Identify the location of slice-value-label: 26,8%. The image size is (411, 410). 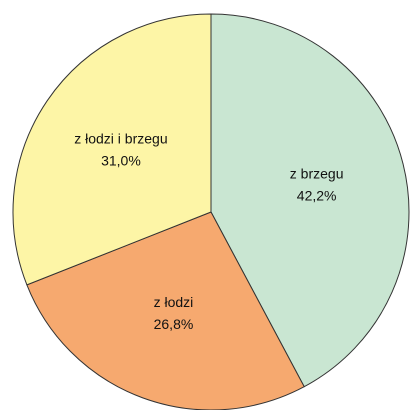
(174, 324).